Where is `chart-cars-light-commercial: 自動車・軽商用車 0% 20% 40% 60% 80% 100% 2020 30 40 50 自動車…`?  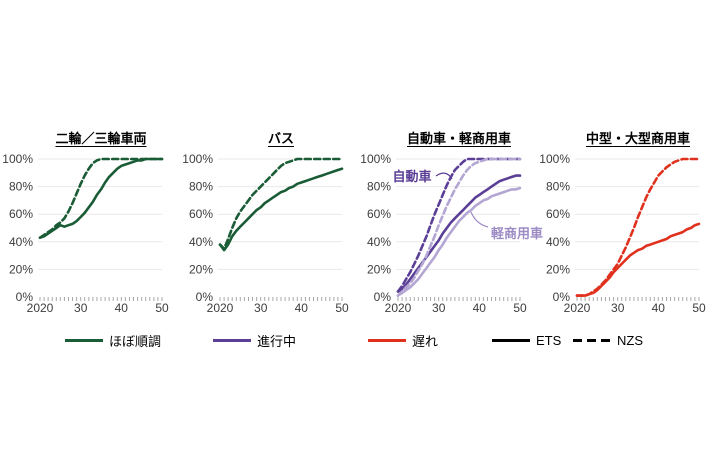 chart-cars-light-commercial: 自動車・軽商用車 0% 20% 40% 60% 80% 100% 2020 30 40 50 自動車… is located at coordinates (450, 229).